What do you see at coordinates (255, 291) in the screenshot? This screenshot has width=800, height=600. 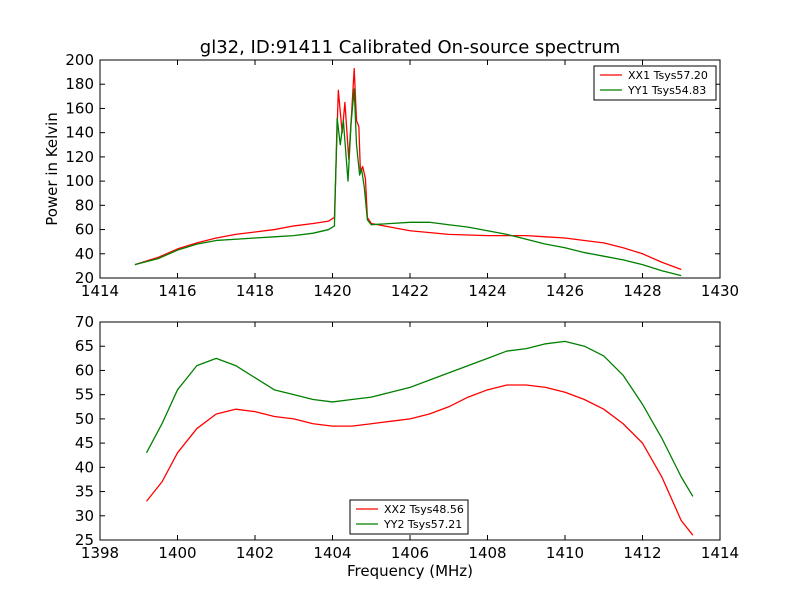 I see `top-x-tick-label: 1418` at bounding box center [255, 291].